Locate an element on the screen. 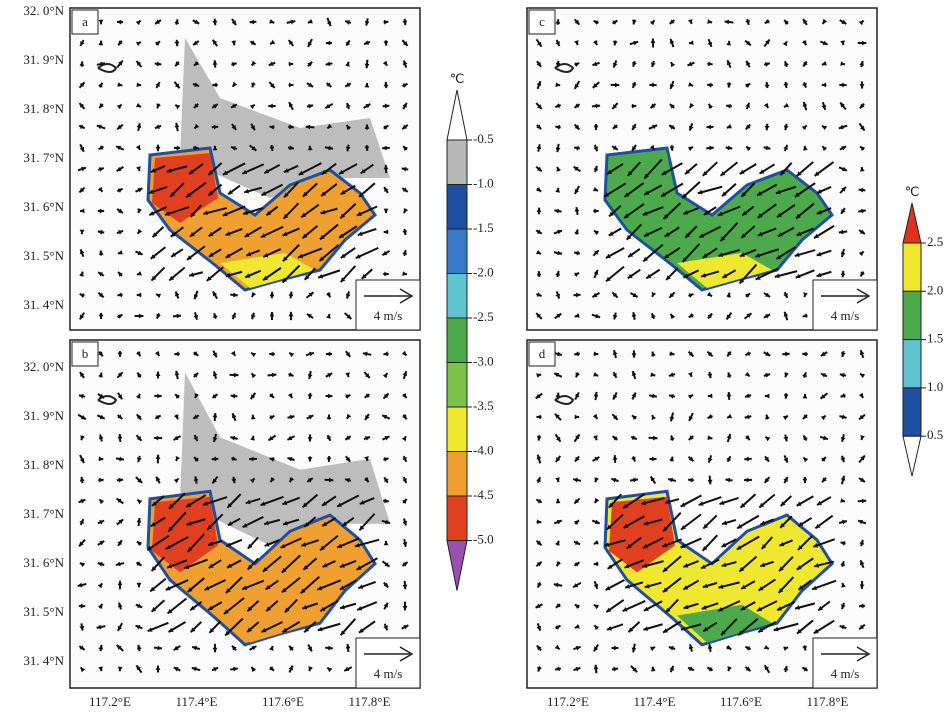 This screenshot has width=948, height=719. colorbar-label: 2.0 is located at coordinates (935, 289).